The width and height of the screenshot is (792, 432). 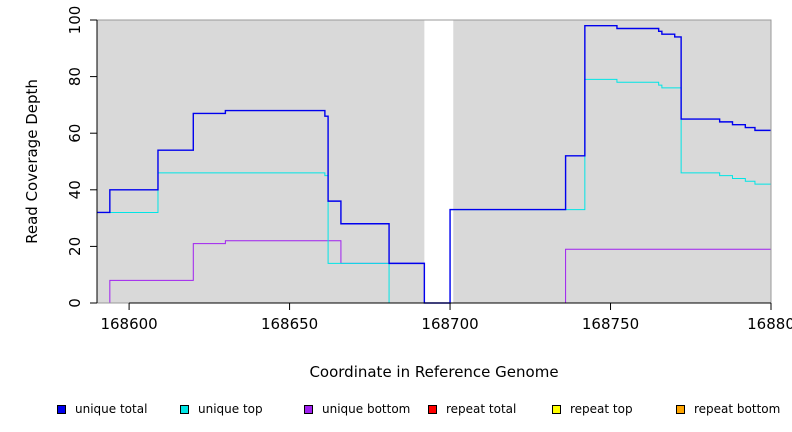 I want to click on legend-label: unique bottom, so click(x=366, y=409).